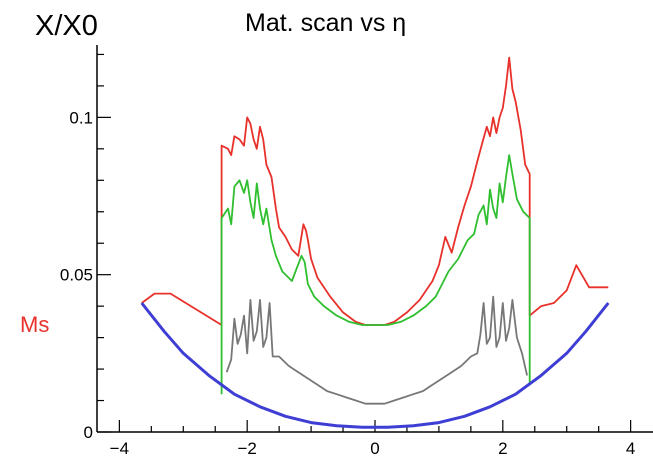 This screenshot has width=653, height=462. What do you see at coordinates (374, 448) in the screenshot?
I see `x-tick-label: 0` at bounding box center [374, 448].